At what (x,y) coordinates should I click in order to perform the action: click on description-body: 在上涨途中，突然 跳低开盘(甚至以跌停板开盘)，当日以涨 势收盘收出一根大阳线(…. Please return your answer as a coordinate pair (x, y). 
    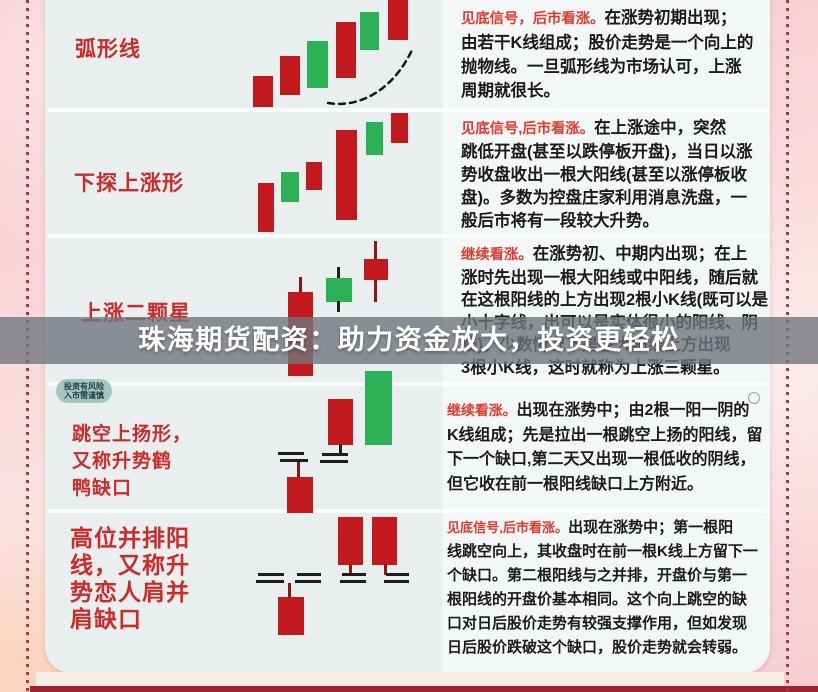
    Looking at the image, I should click on (607, 174).